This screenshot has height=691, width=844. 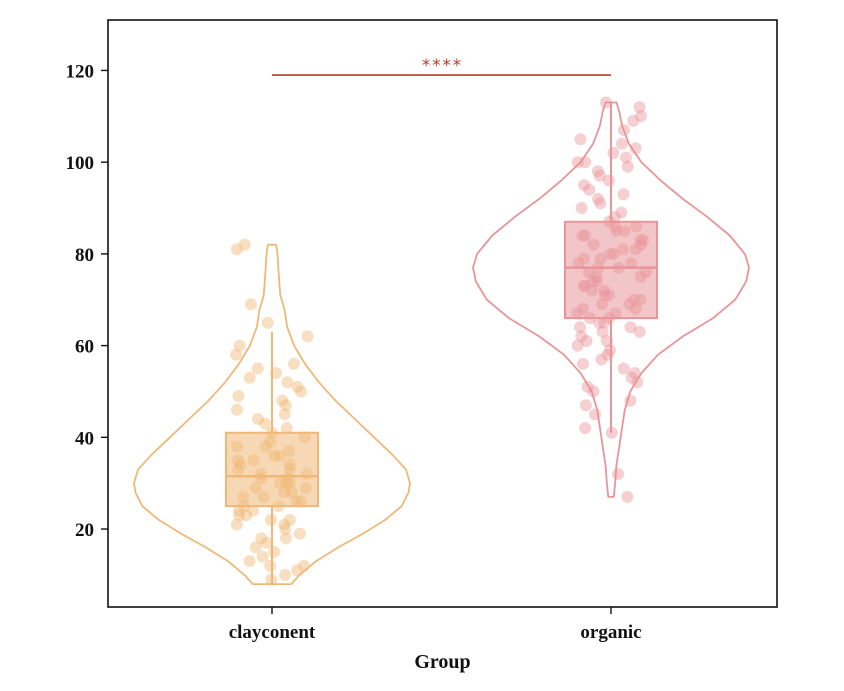 What do you see at coordinates (84, 438) in the screenshot?
I see `y-tick-label: 40` at bounding box center [84, 438].